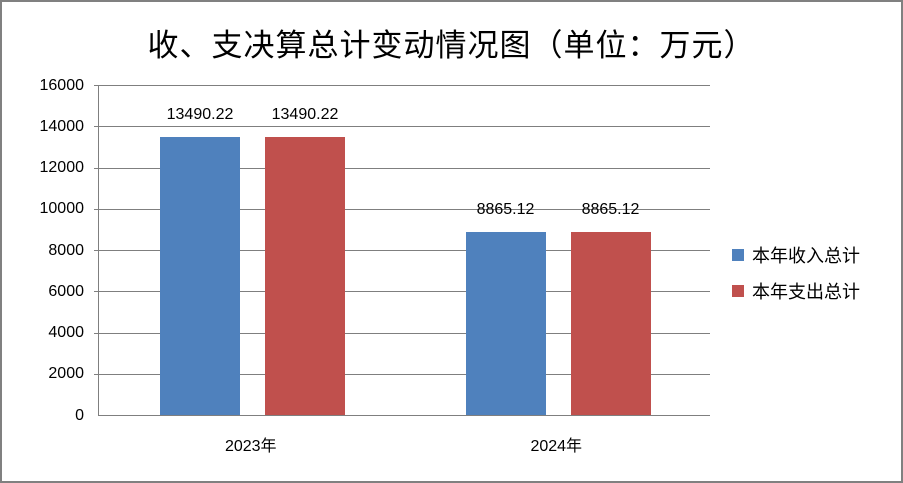  Describe the element at coordinates (62, 126) in the screenshot. I see `y-tick-label-14000: 14000` at that location.